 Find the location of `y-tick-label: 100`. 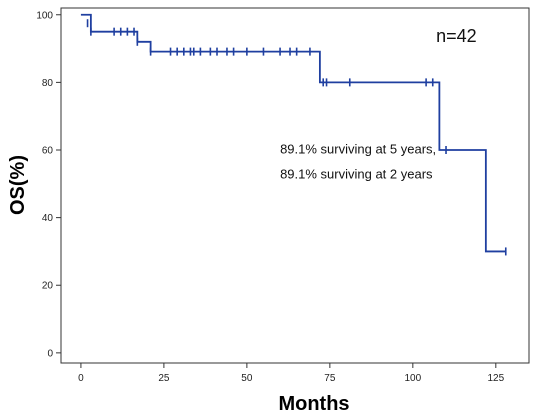

y-tick-label: 100 is located at coordinates (44, 15).